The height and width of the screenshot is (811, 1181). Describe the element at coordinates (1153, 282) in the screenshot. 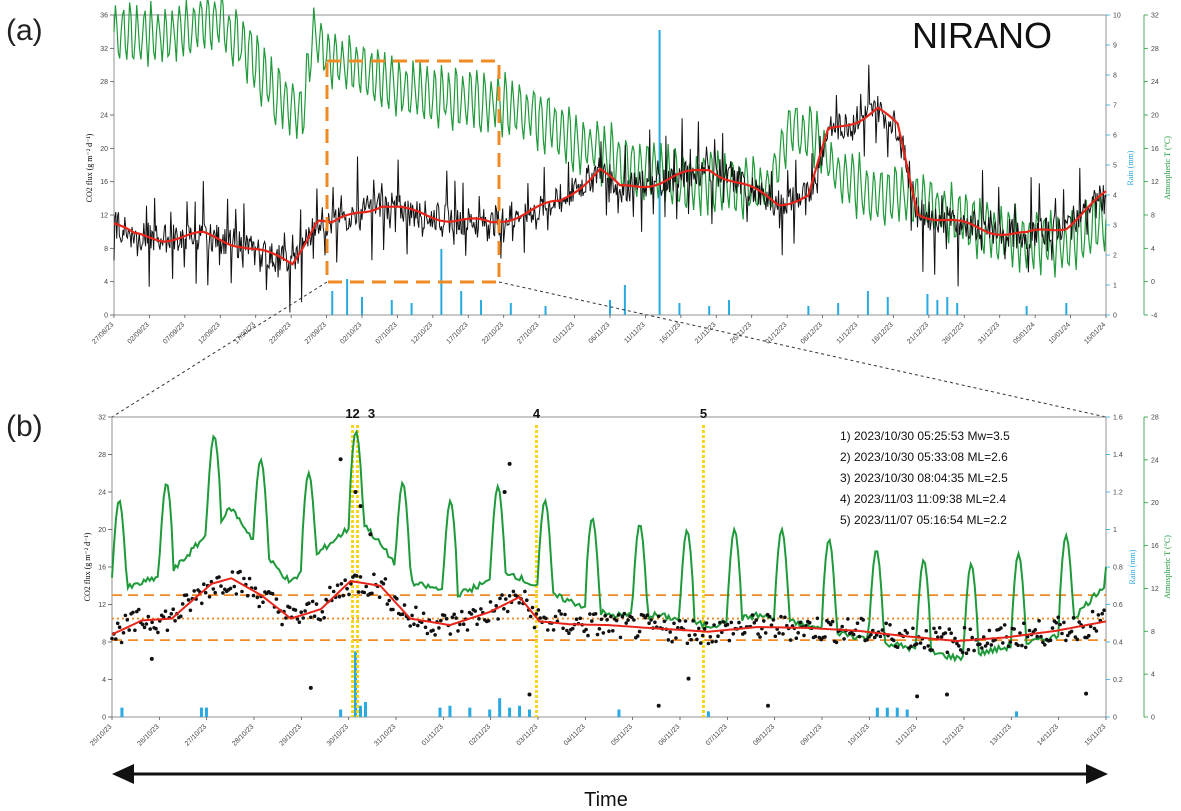

I see `a-y3tick-label: 0` at that location.